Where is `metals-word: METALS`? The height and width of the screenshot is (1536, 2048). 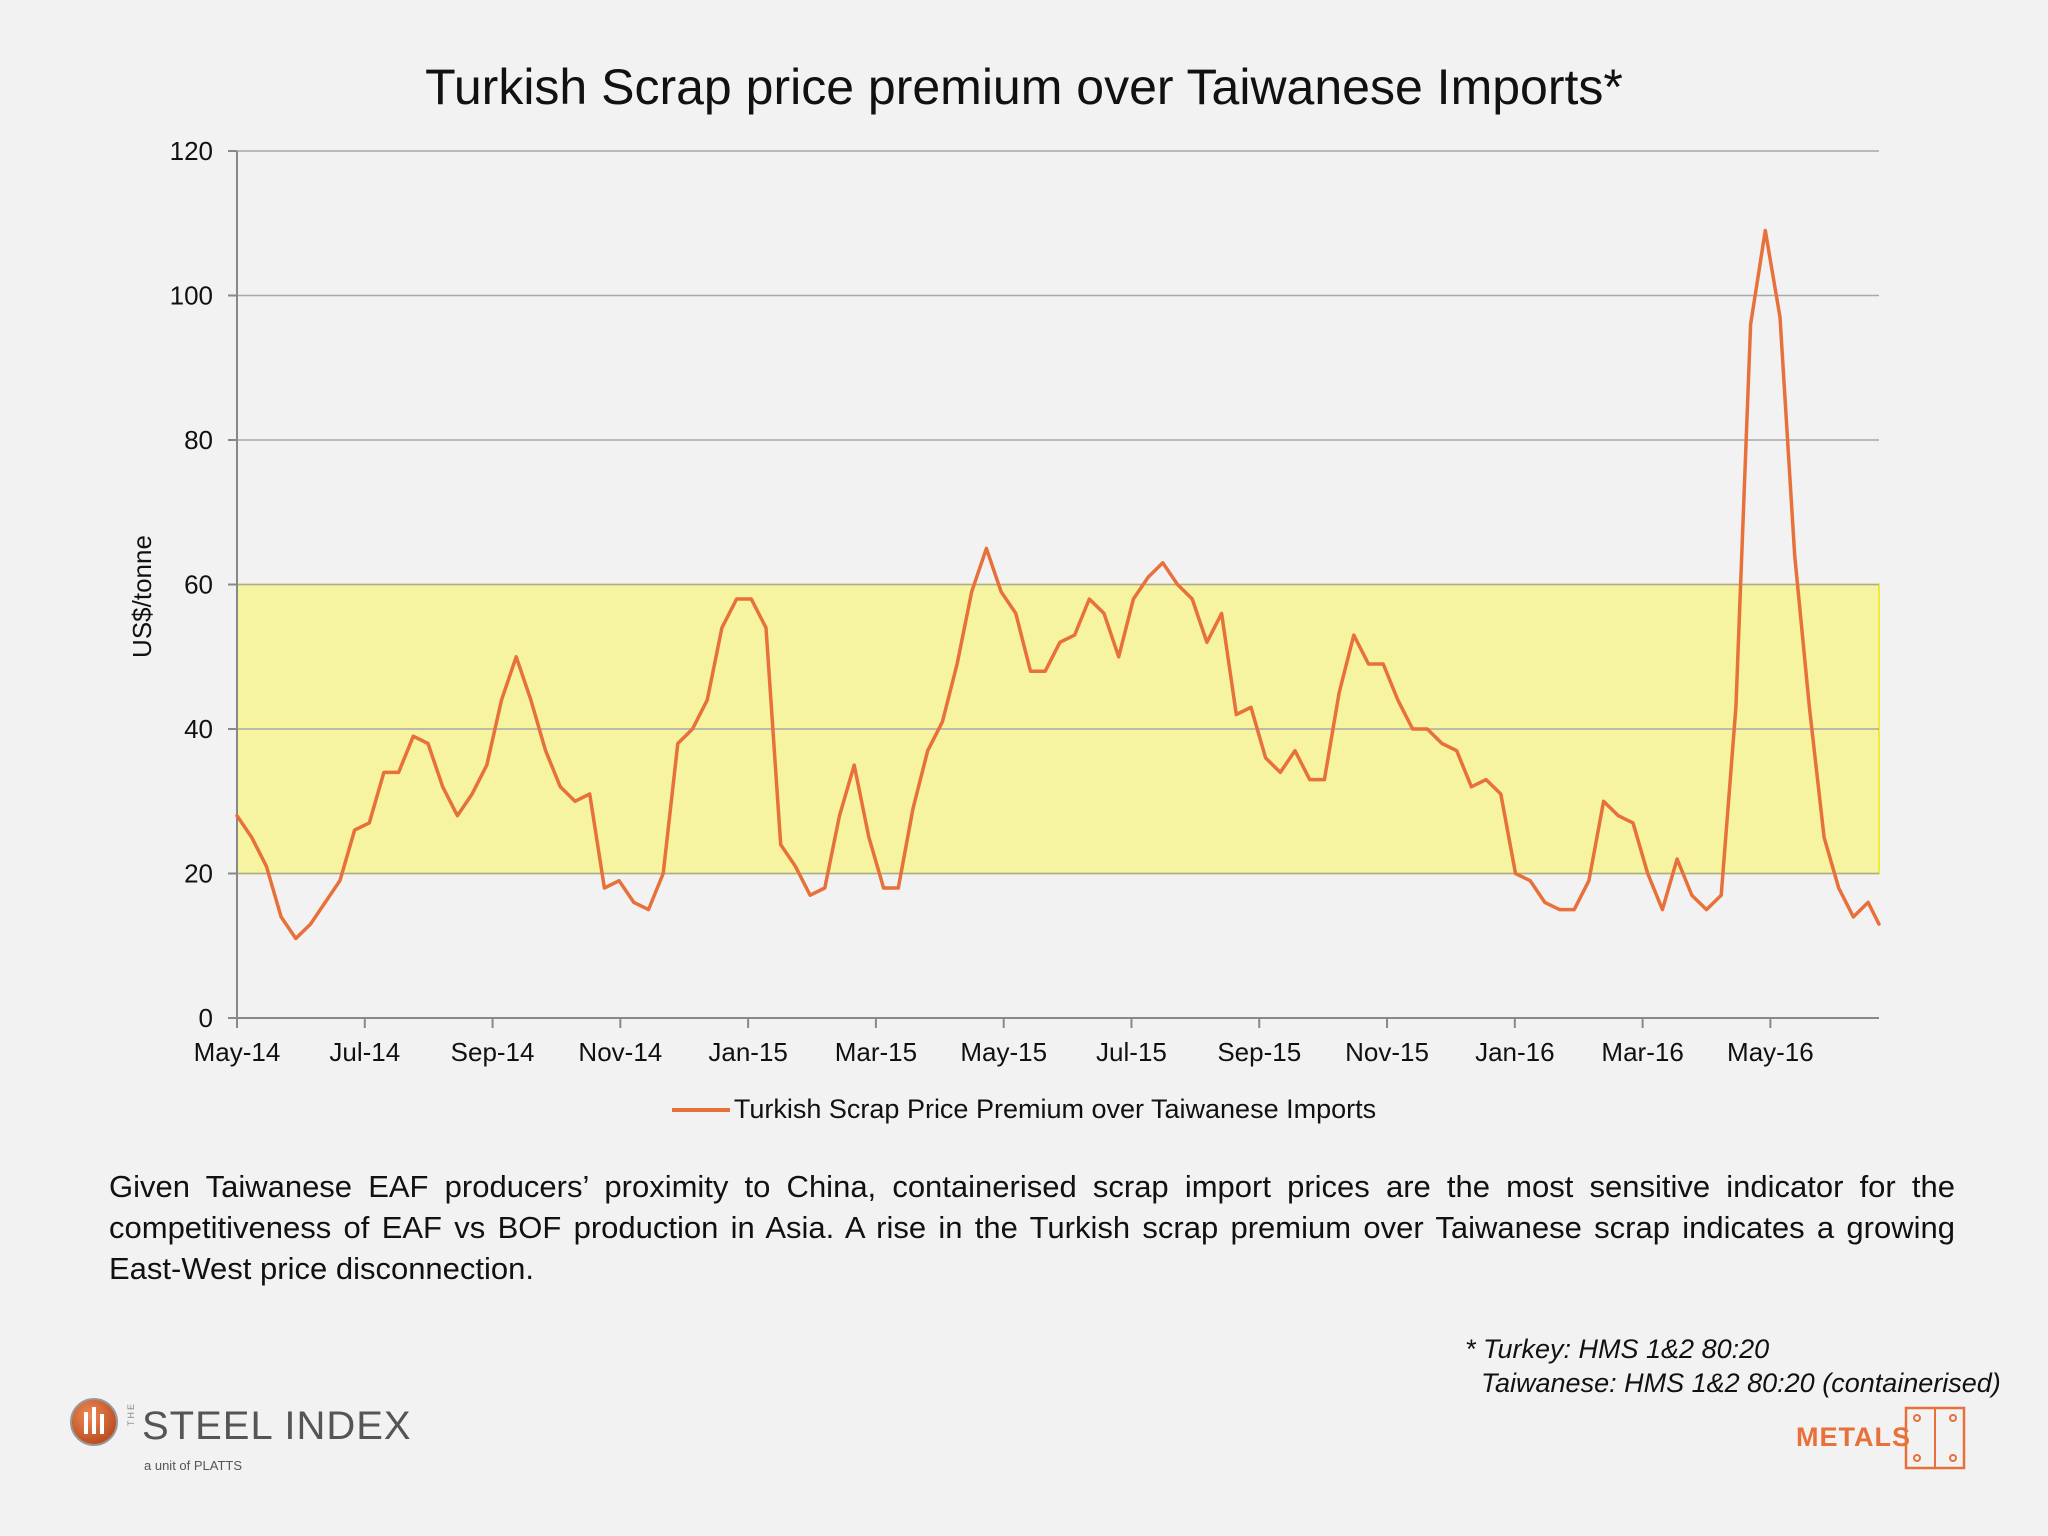
metals-word: METALS is located at coordinates (1853, 1437).